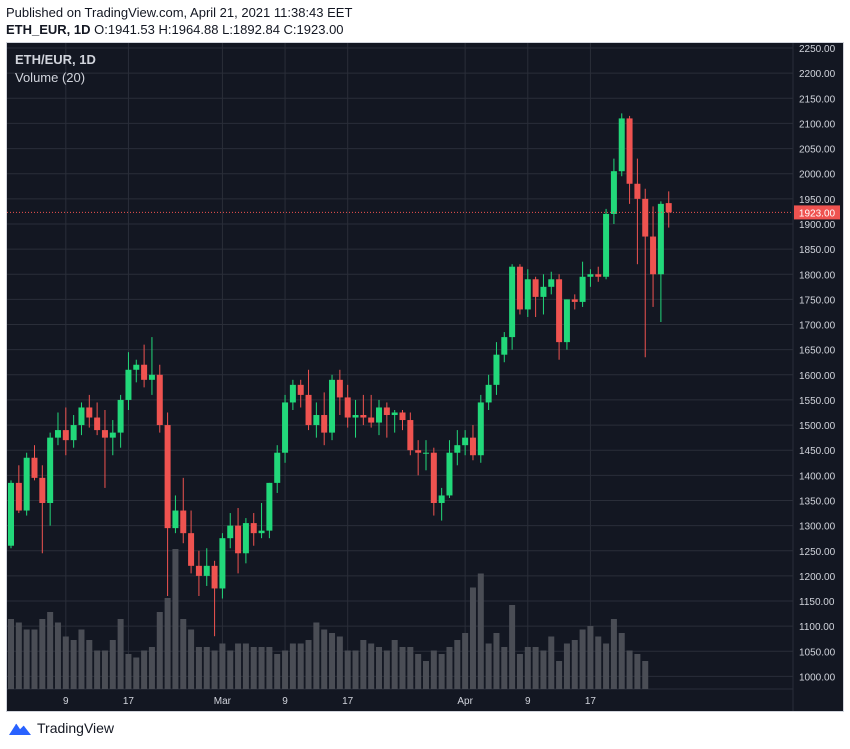 The height and width of the screenshot is (749, 850). What do you see at coordinates (348, 701) in the screenshot?
I see `time-tick-label: 17` at bounding box center [348, 701].